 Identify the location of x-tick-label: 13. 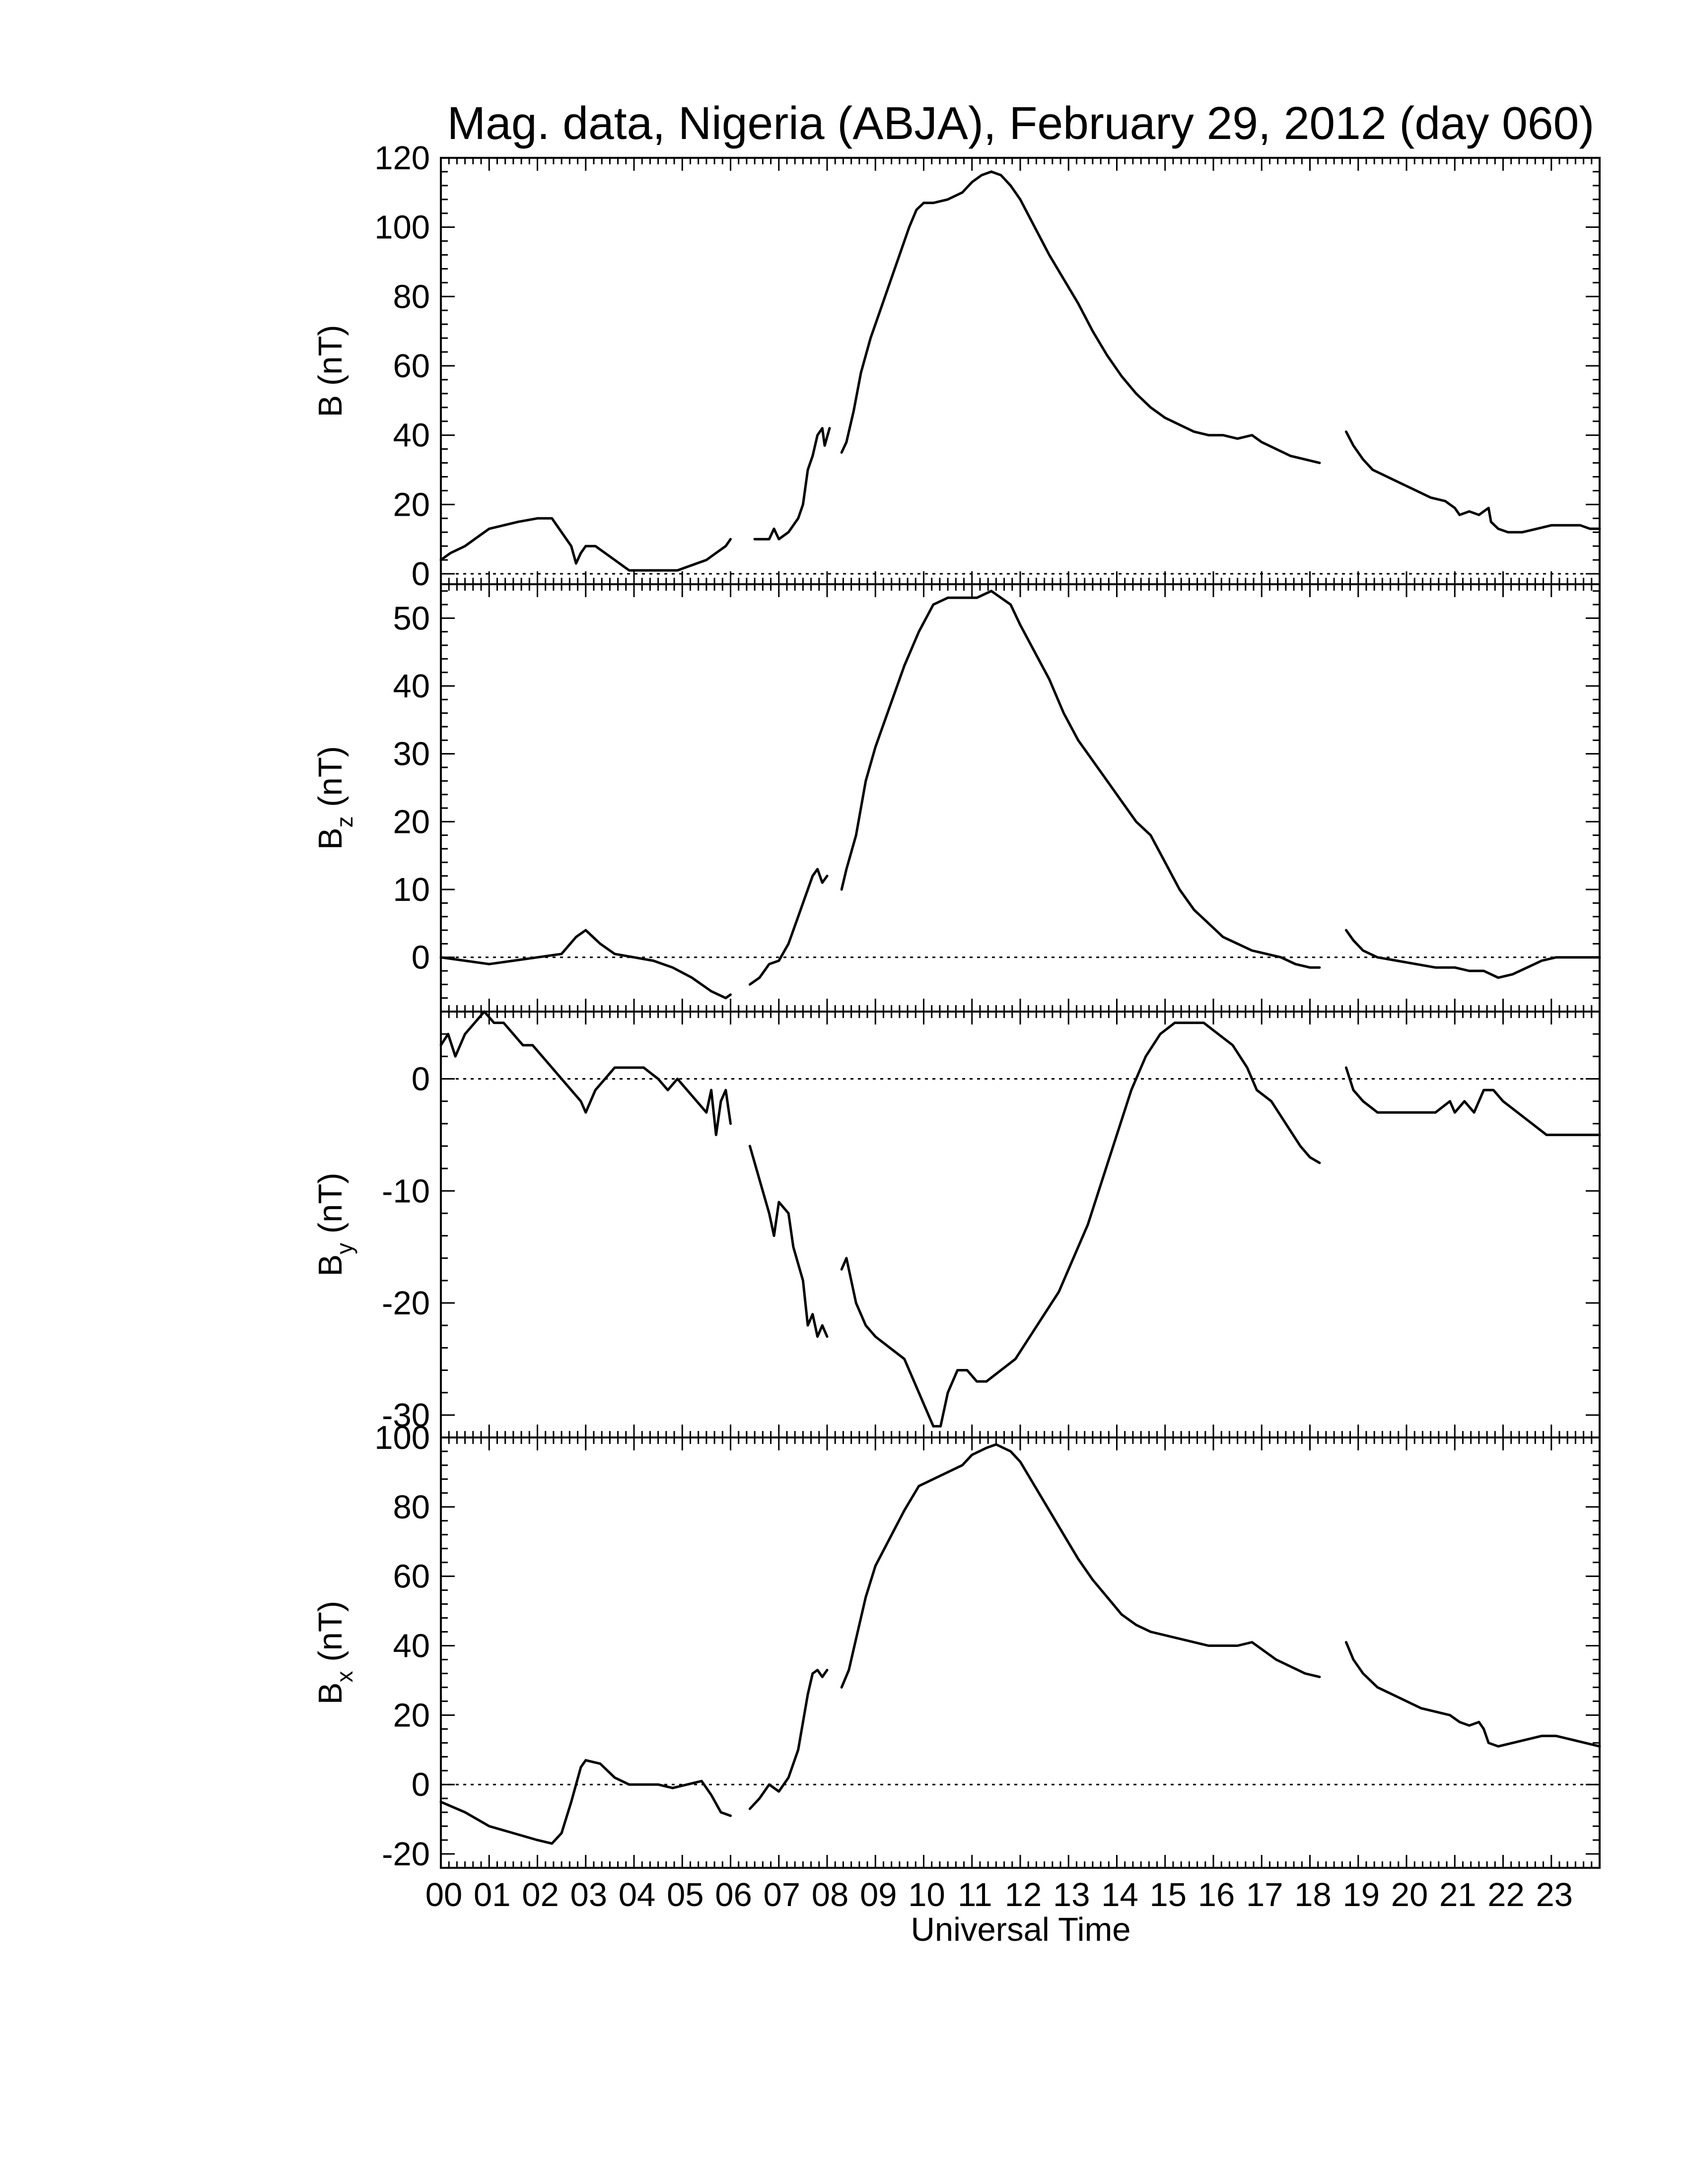
(1071, 1894).